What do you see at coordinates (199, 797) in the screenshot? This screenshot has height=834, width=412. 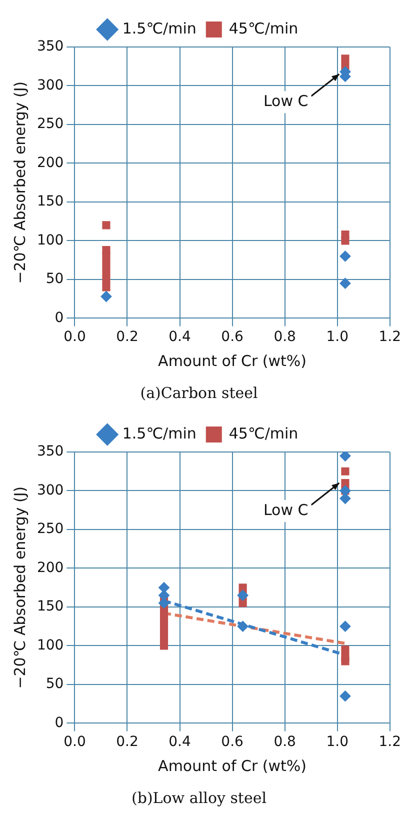 I see `text: (b)Low alloy steel` at bounding box center [199, 797].